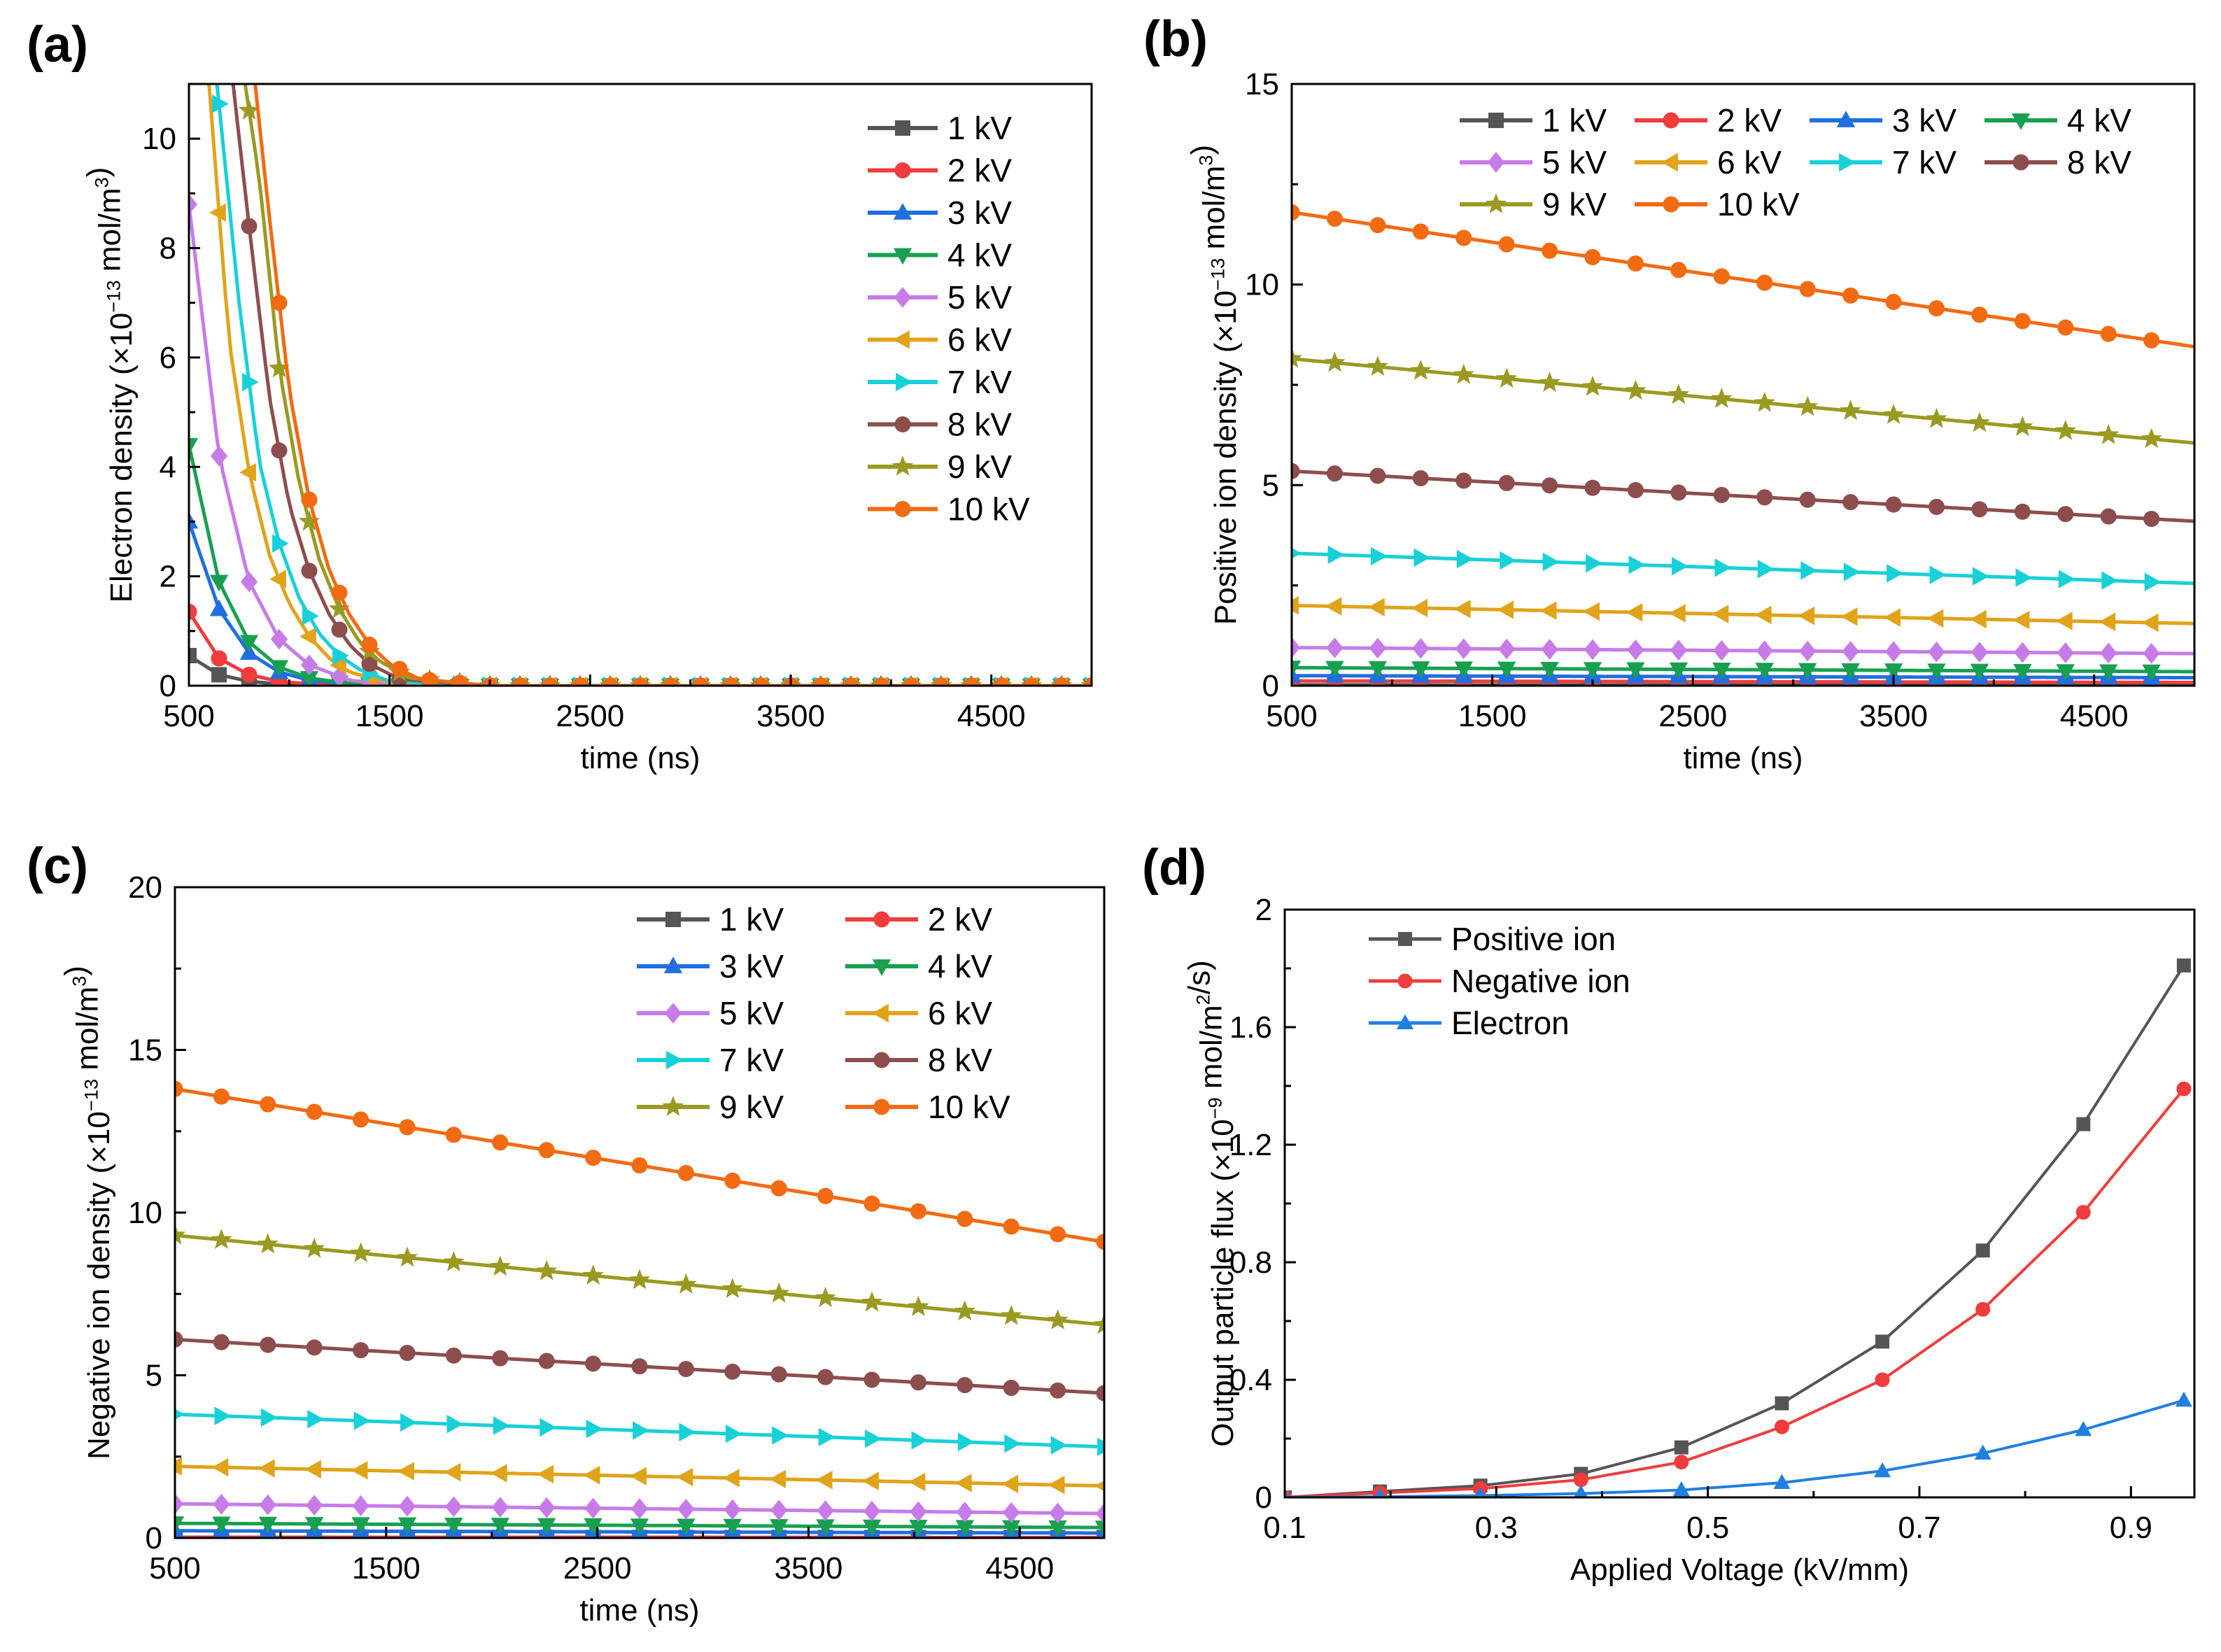 The image size is (2221, 1652). What do you see at coordinates (710, 1013) in the screenshot?
I see `legend-item-5-kv: 5 kV` at bounding box center [710, 1013].